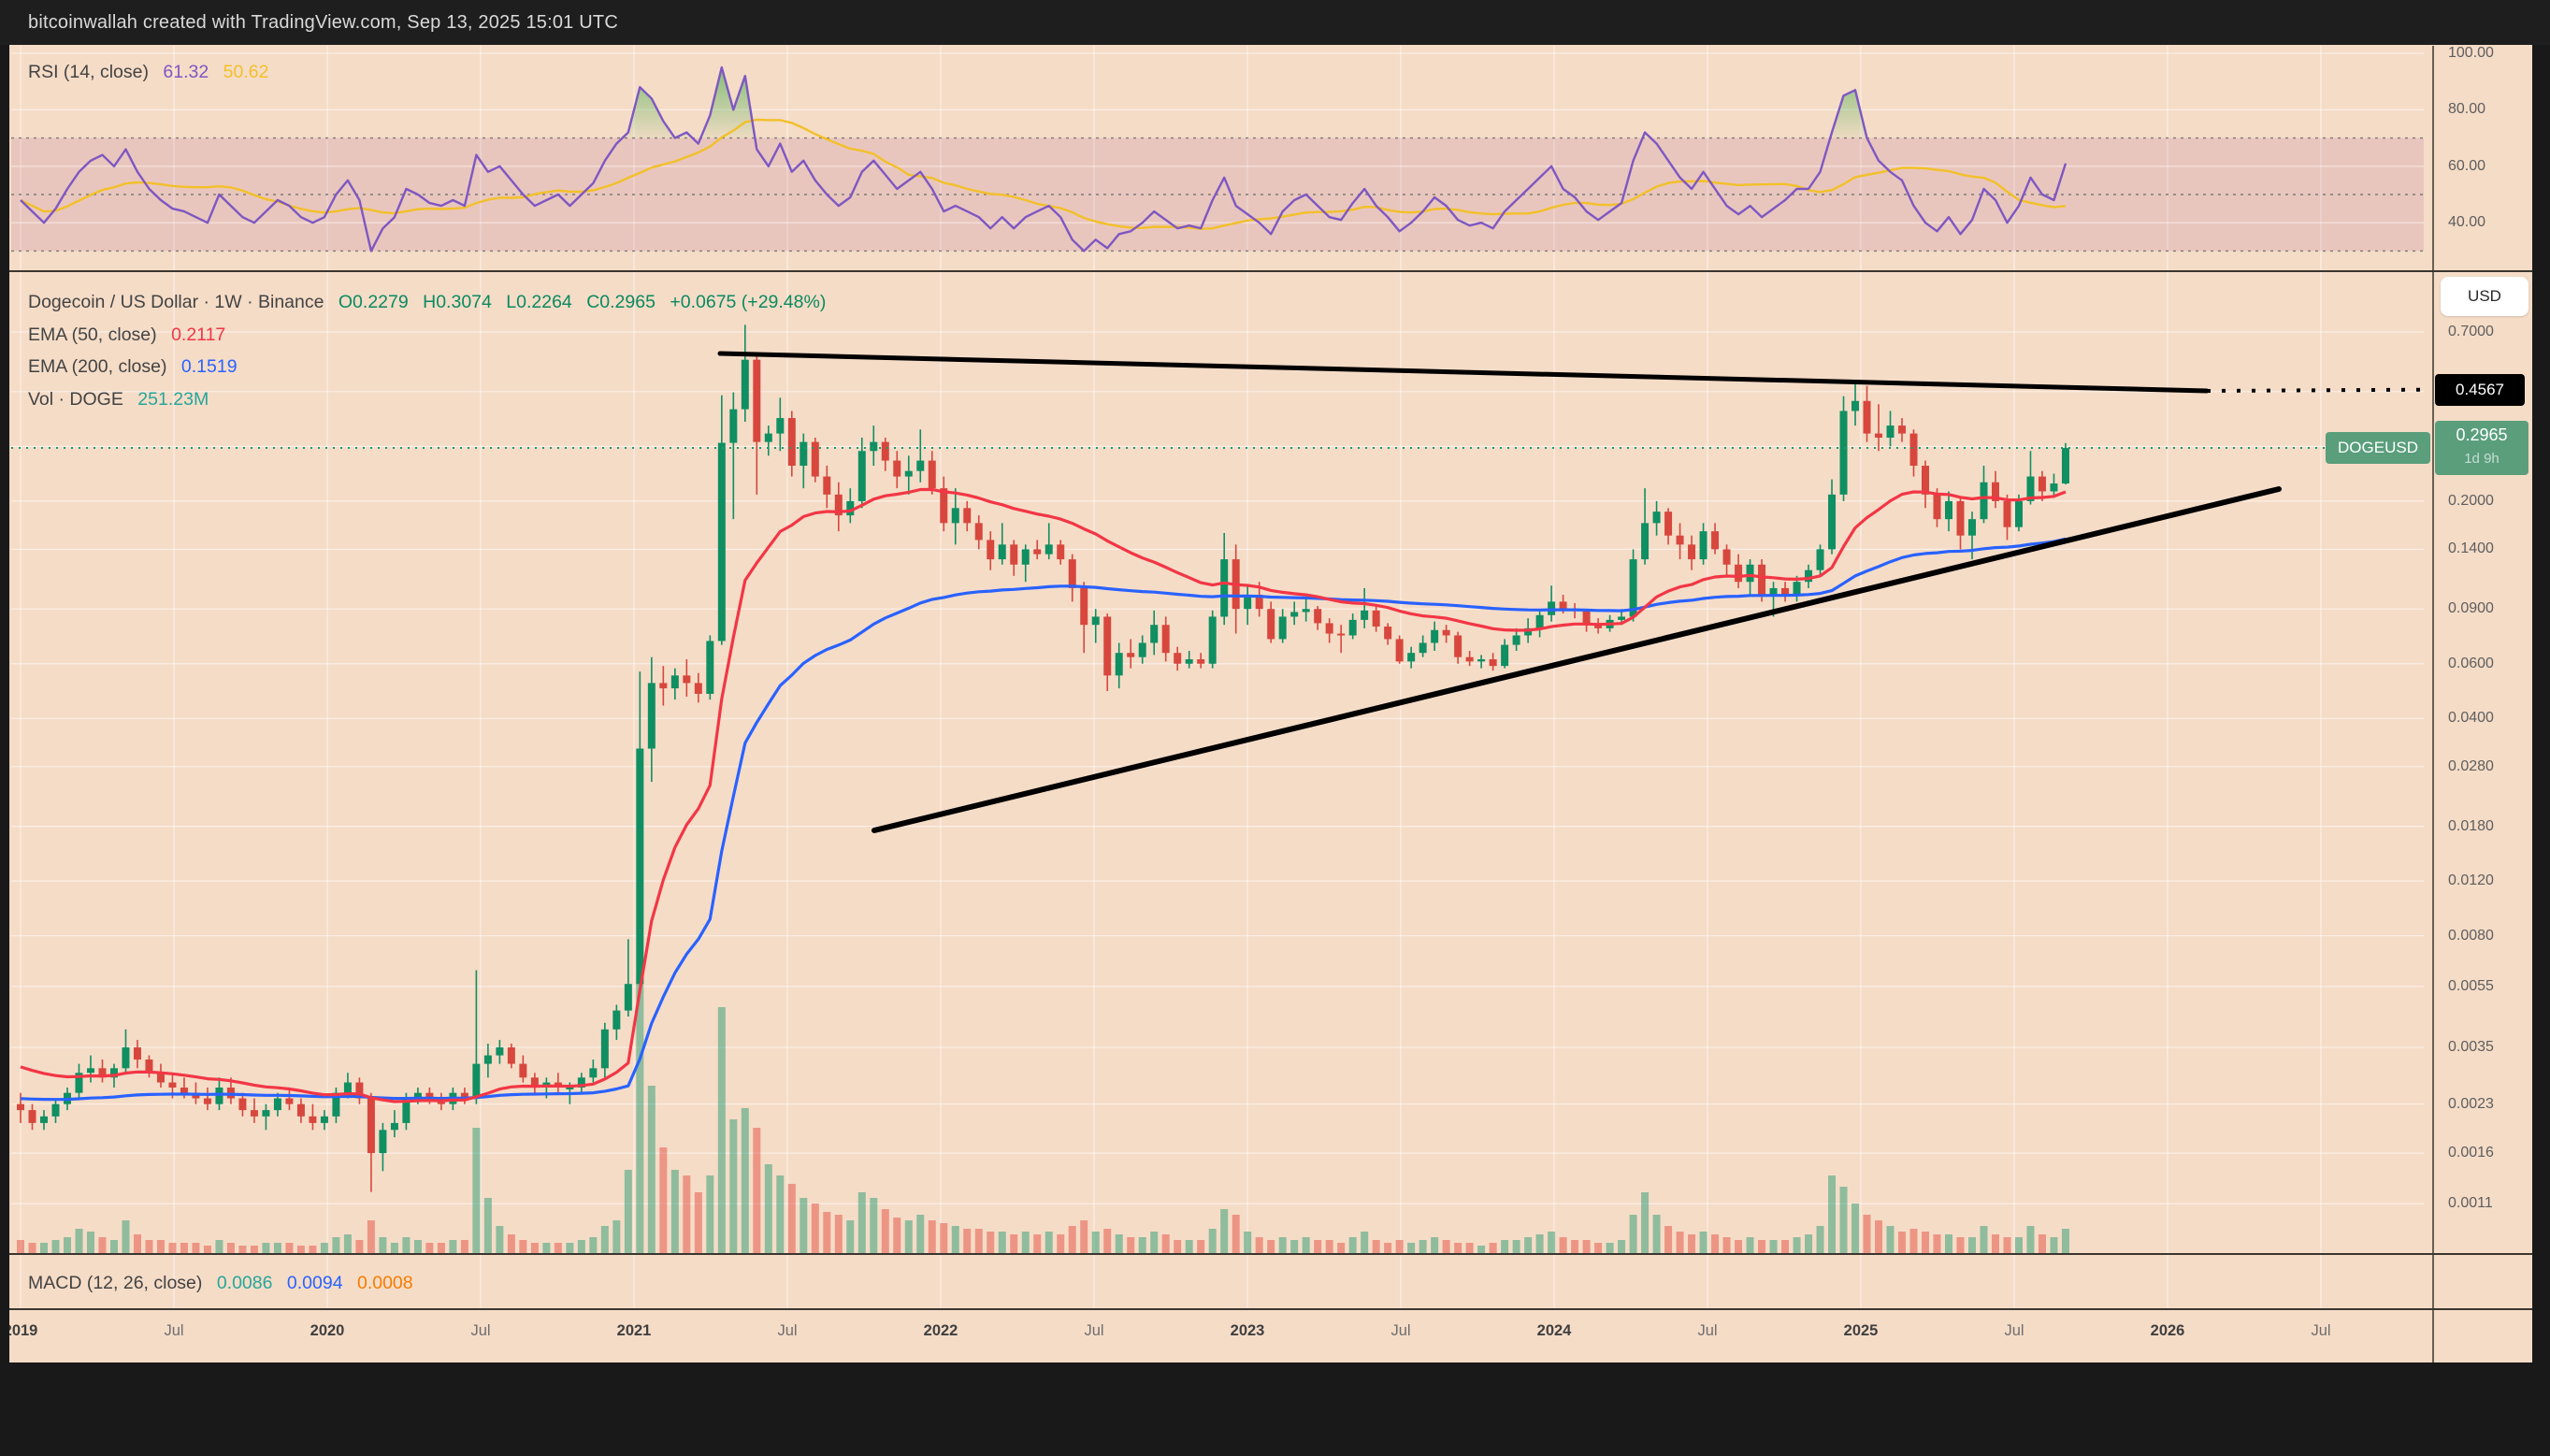 The height and width of the screenshot is (1456, 2550). Describe the element at coordinates (2471, 765) in the screenshot. I see `price-scale-tick: 0.0280` at that location.